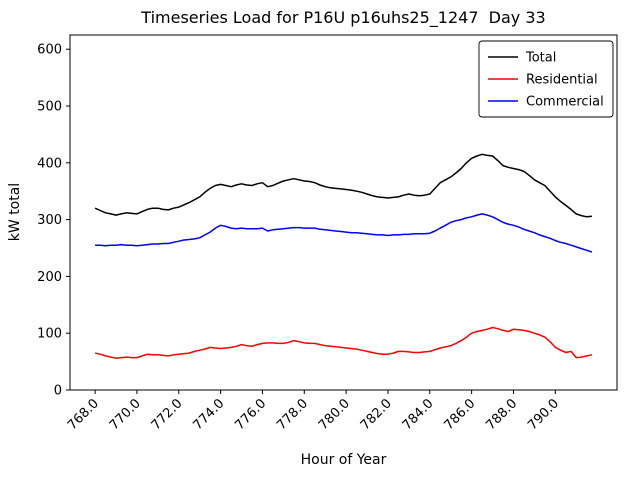  Describe the element at coordinates (501, 414) in the screenshot. I see `x-tick-label: 788.0` at that location.